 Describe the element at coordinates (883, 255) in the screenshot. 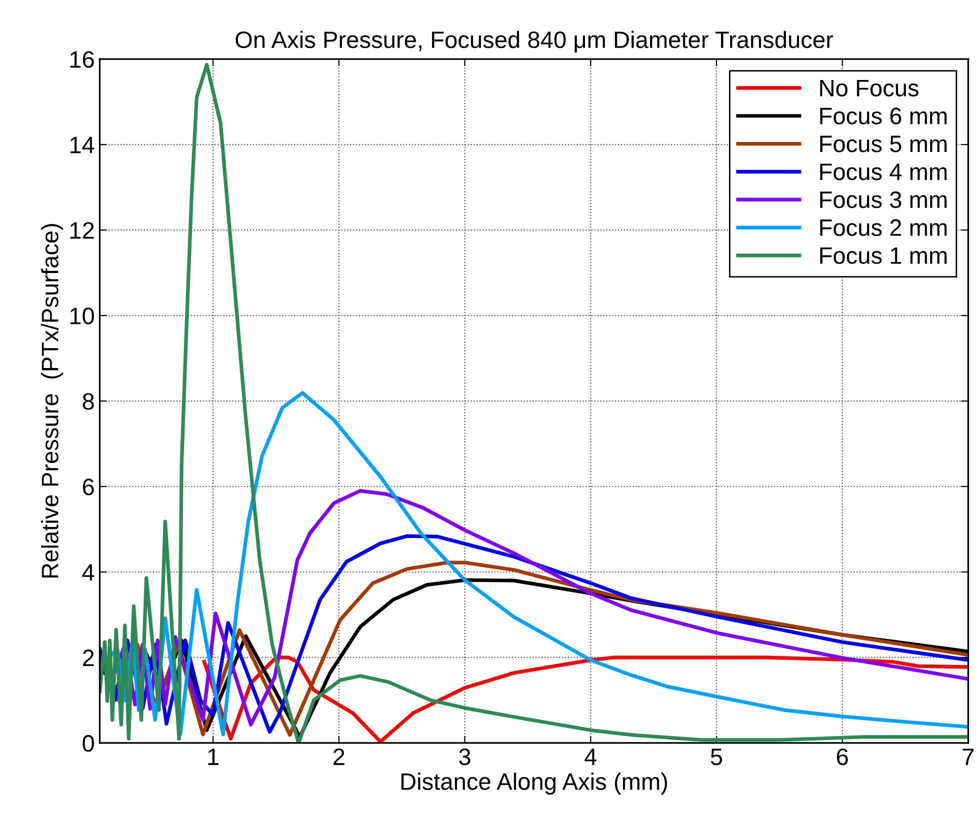

I see `legend-label: Focus 1 mm` at that location.